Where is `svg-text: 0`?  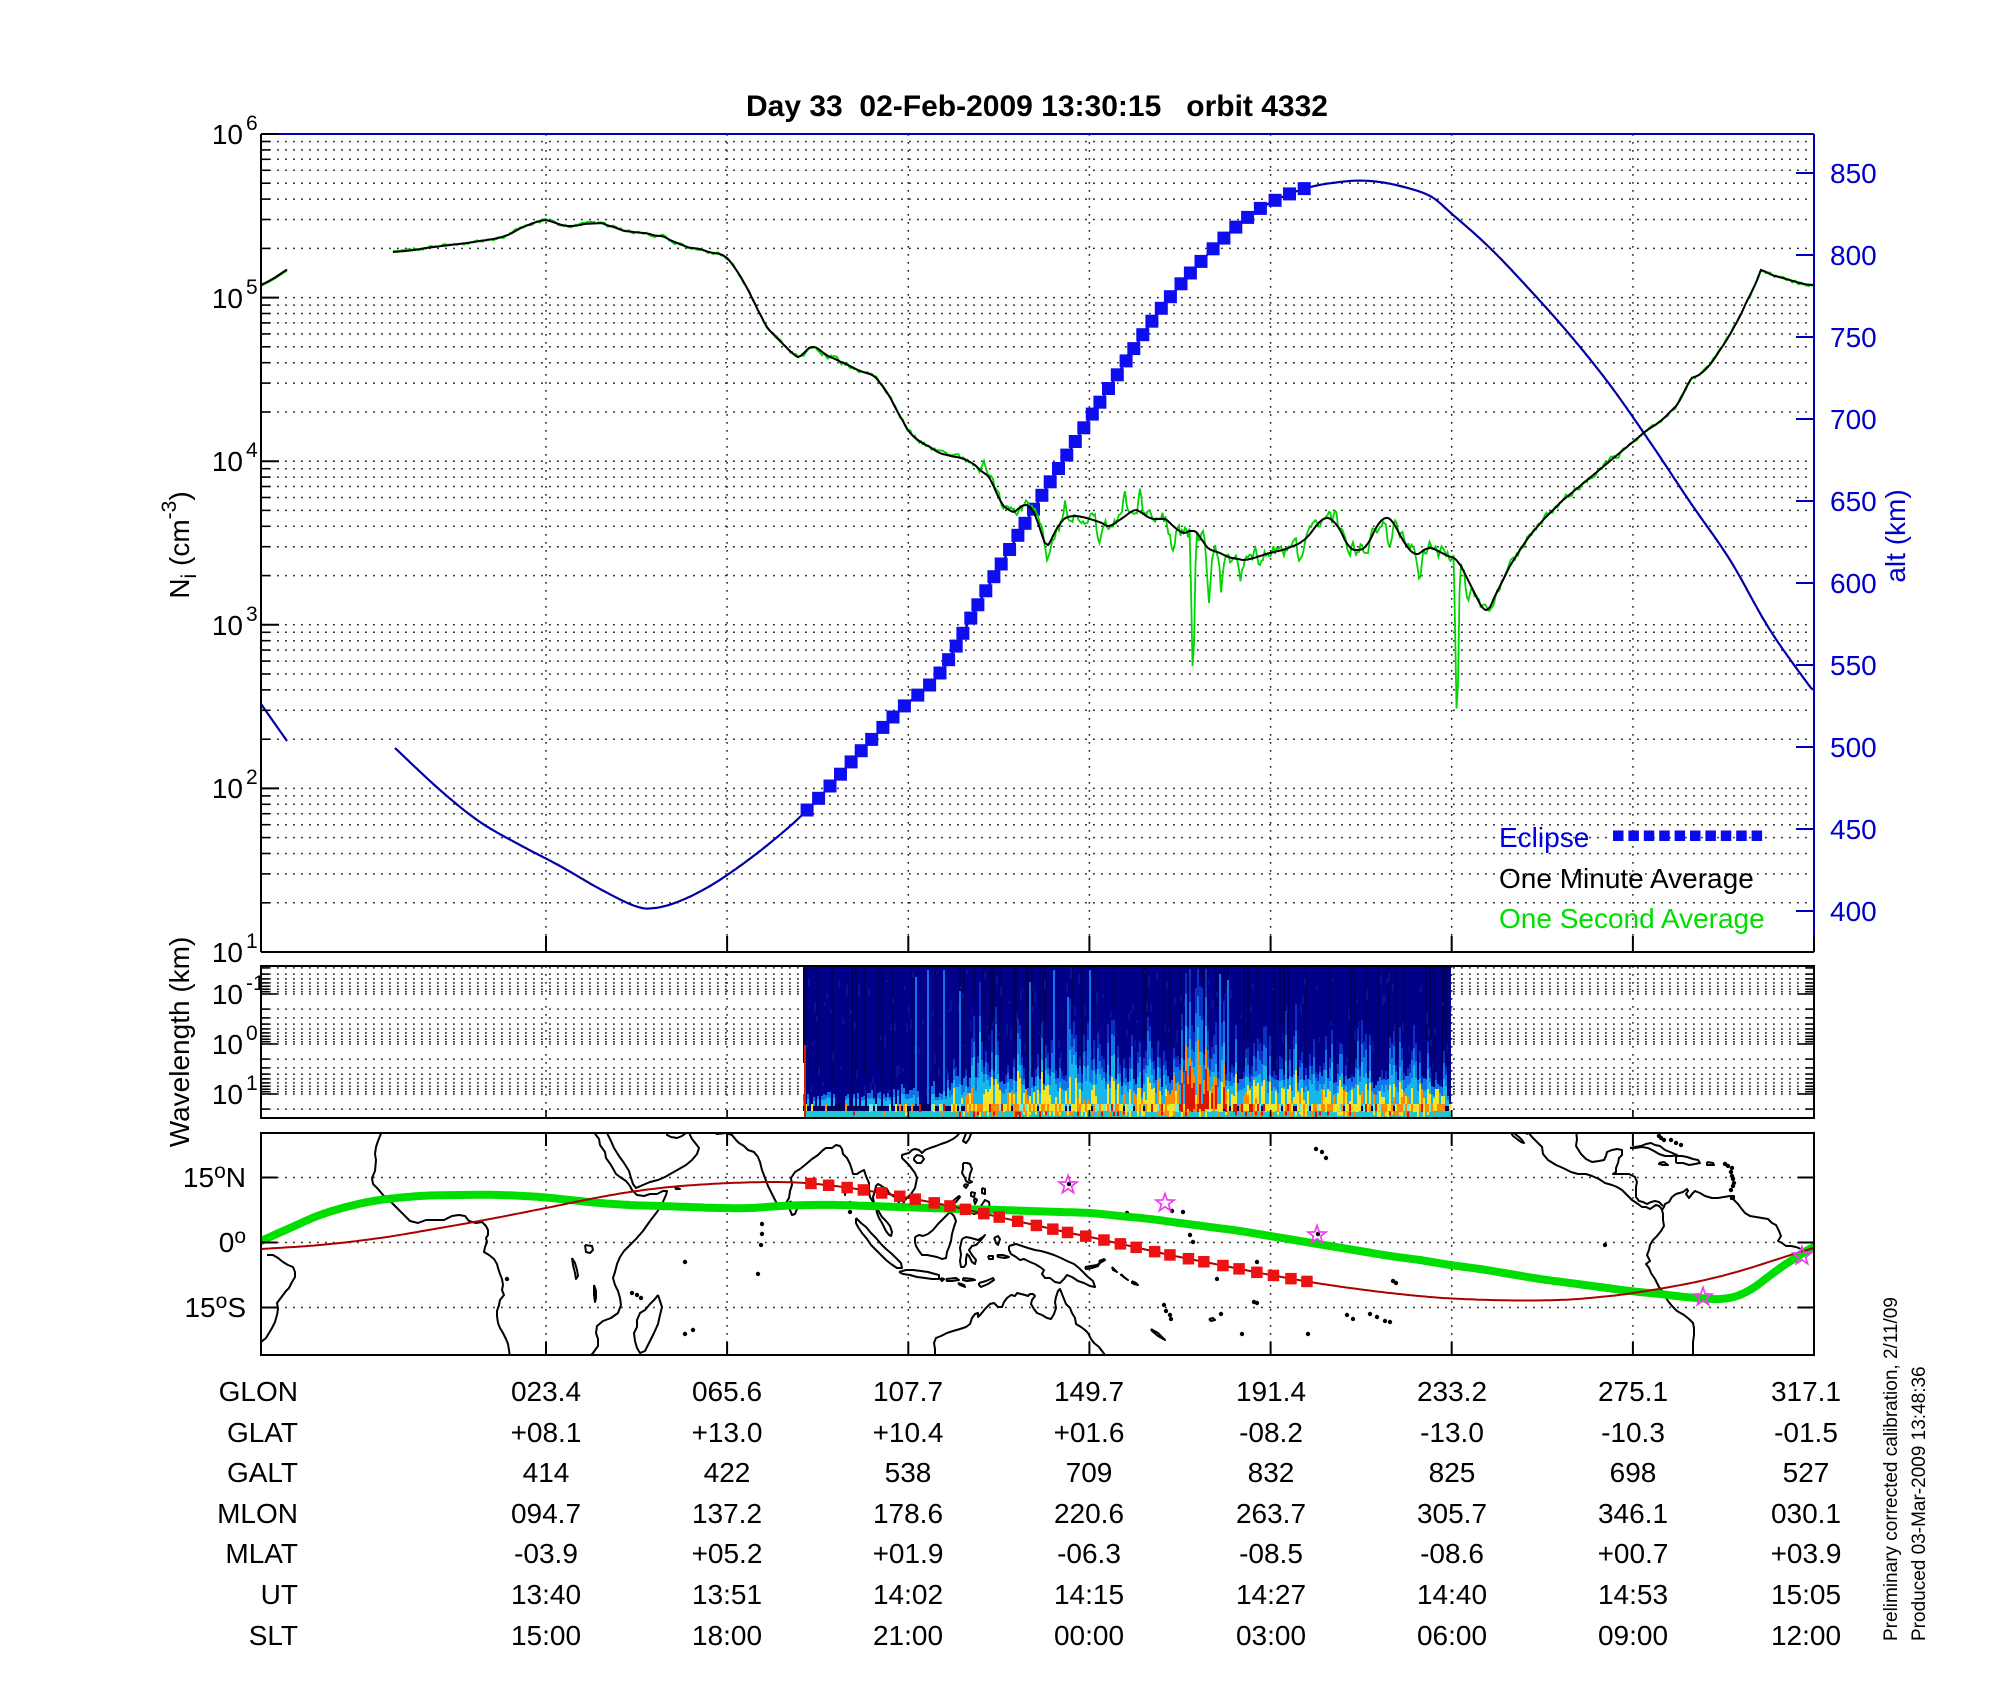
svg-text: 0 is located at coordinates (252, 1033).